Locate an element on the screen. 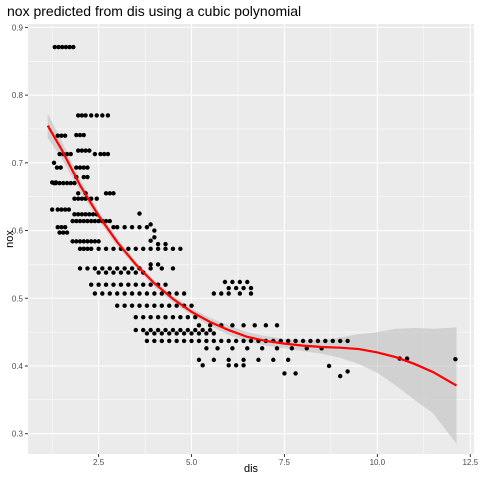 The image size is (480, 480). y-axis-title: nox is located at coordinates (10, 239).